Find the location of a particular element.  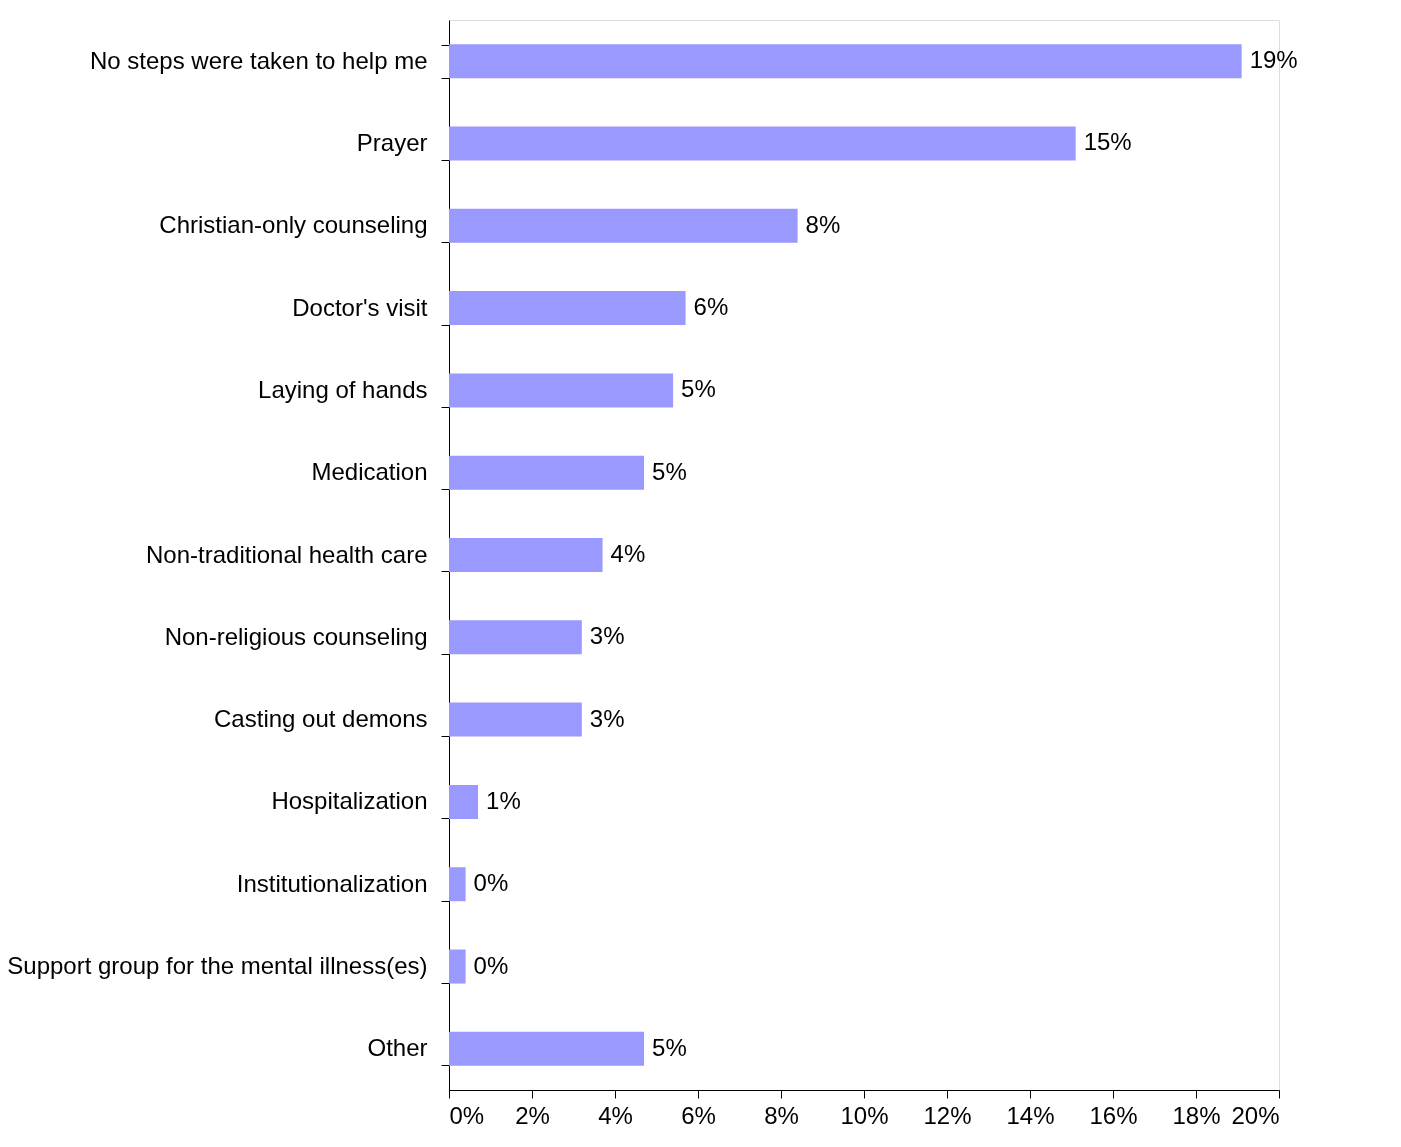

x-tick-label: 10% is located at coordinates (864, 1115).